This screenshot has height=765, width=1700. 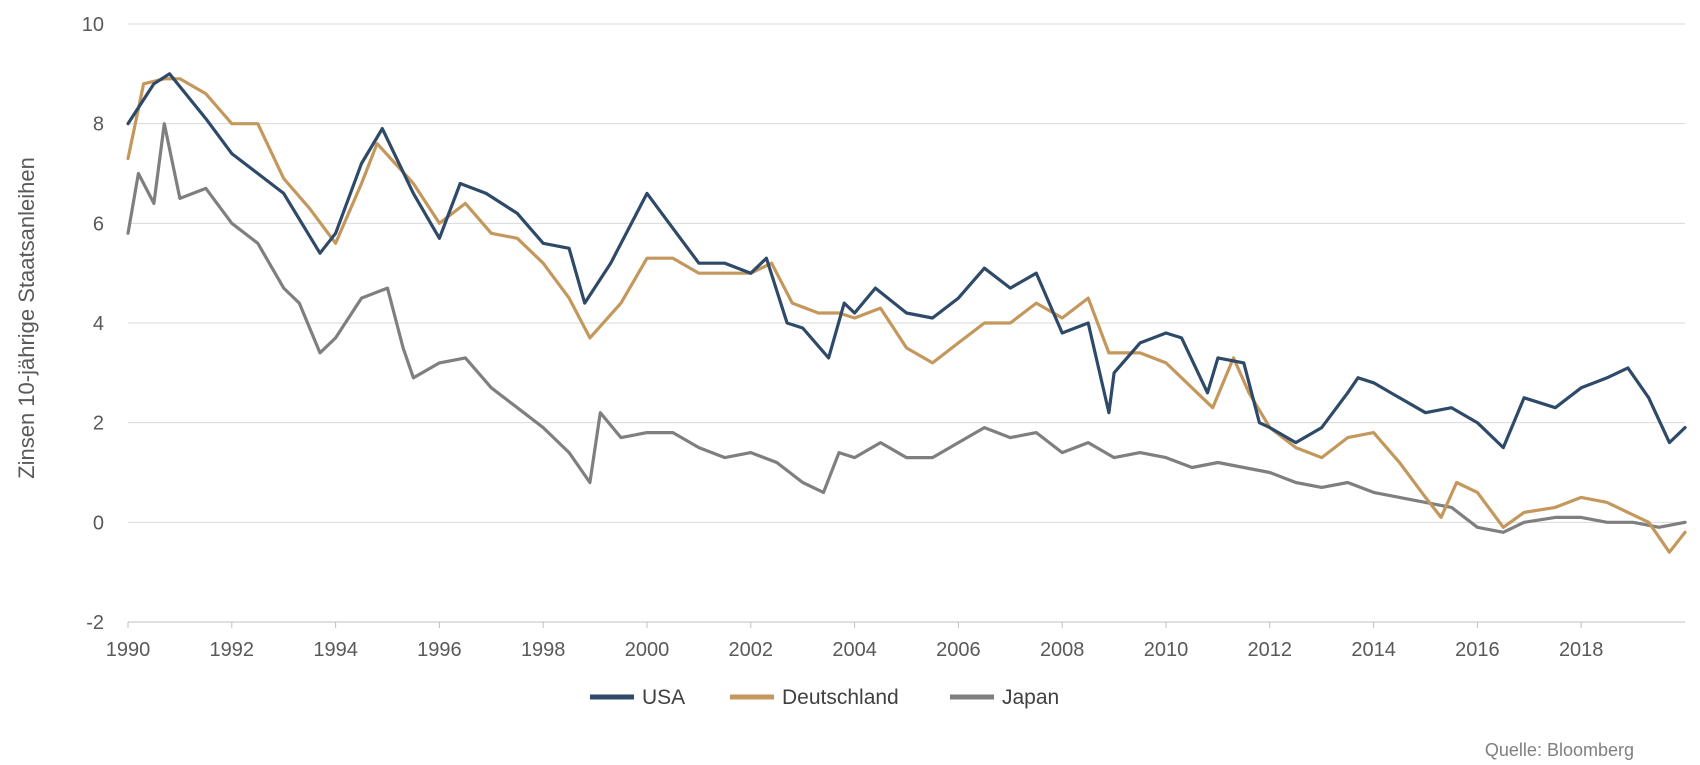 What do you see at coordinates (95, 623) in the screenshot?
I see `y-tick-label: -2` at bounding box center [95, 623].